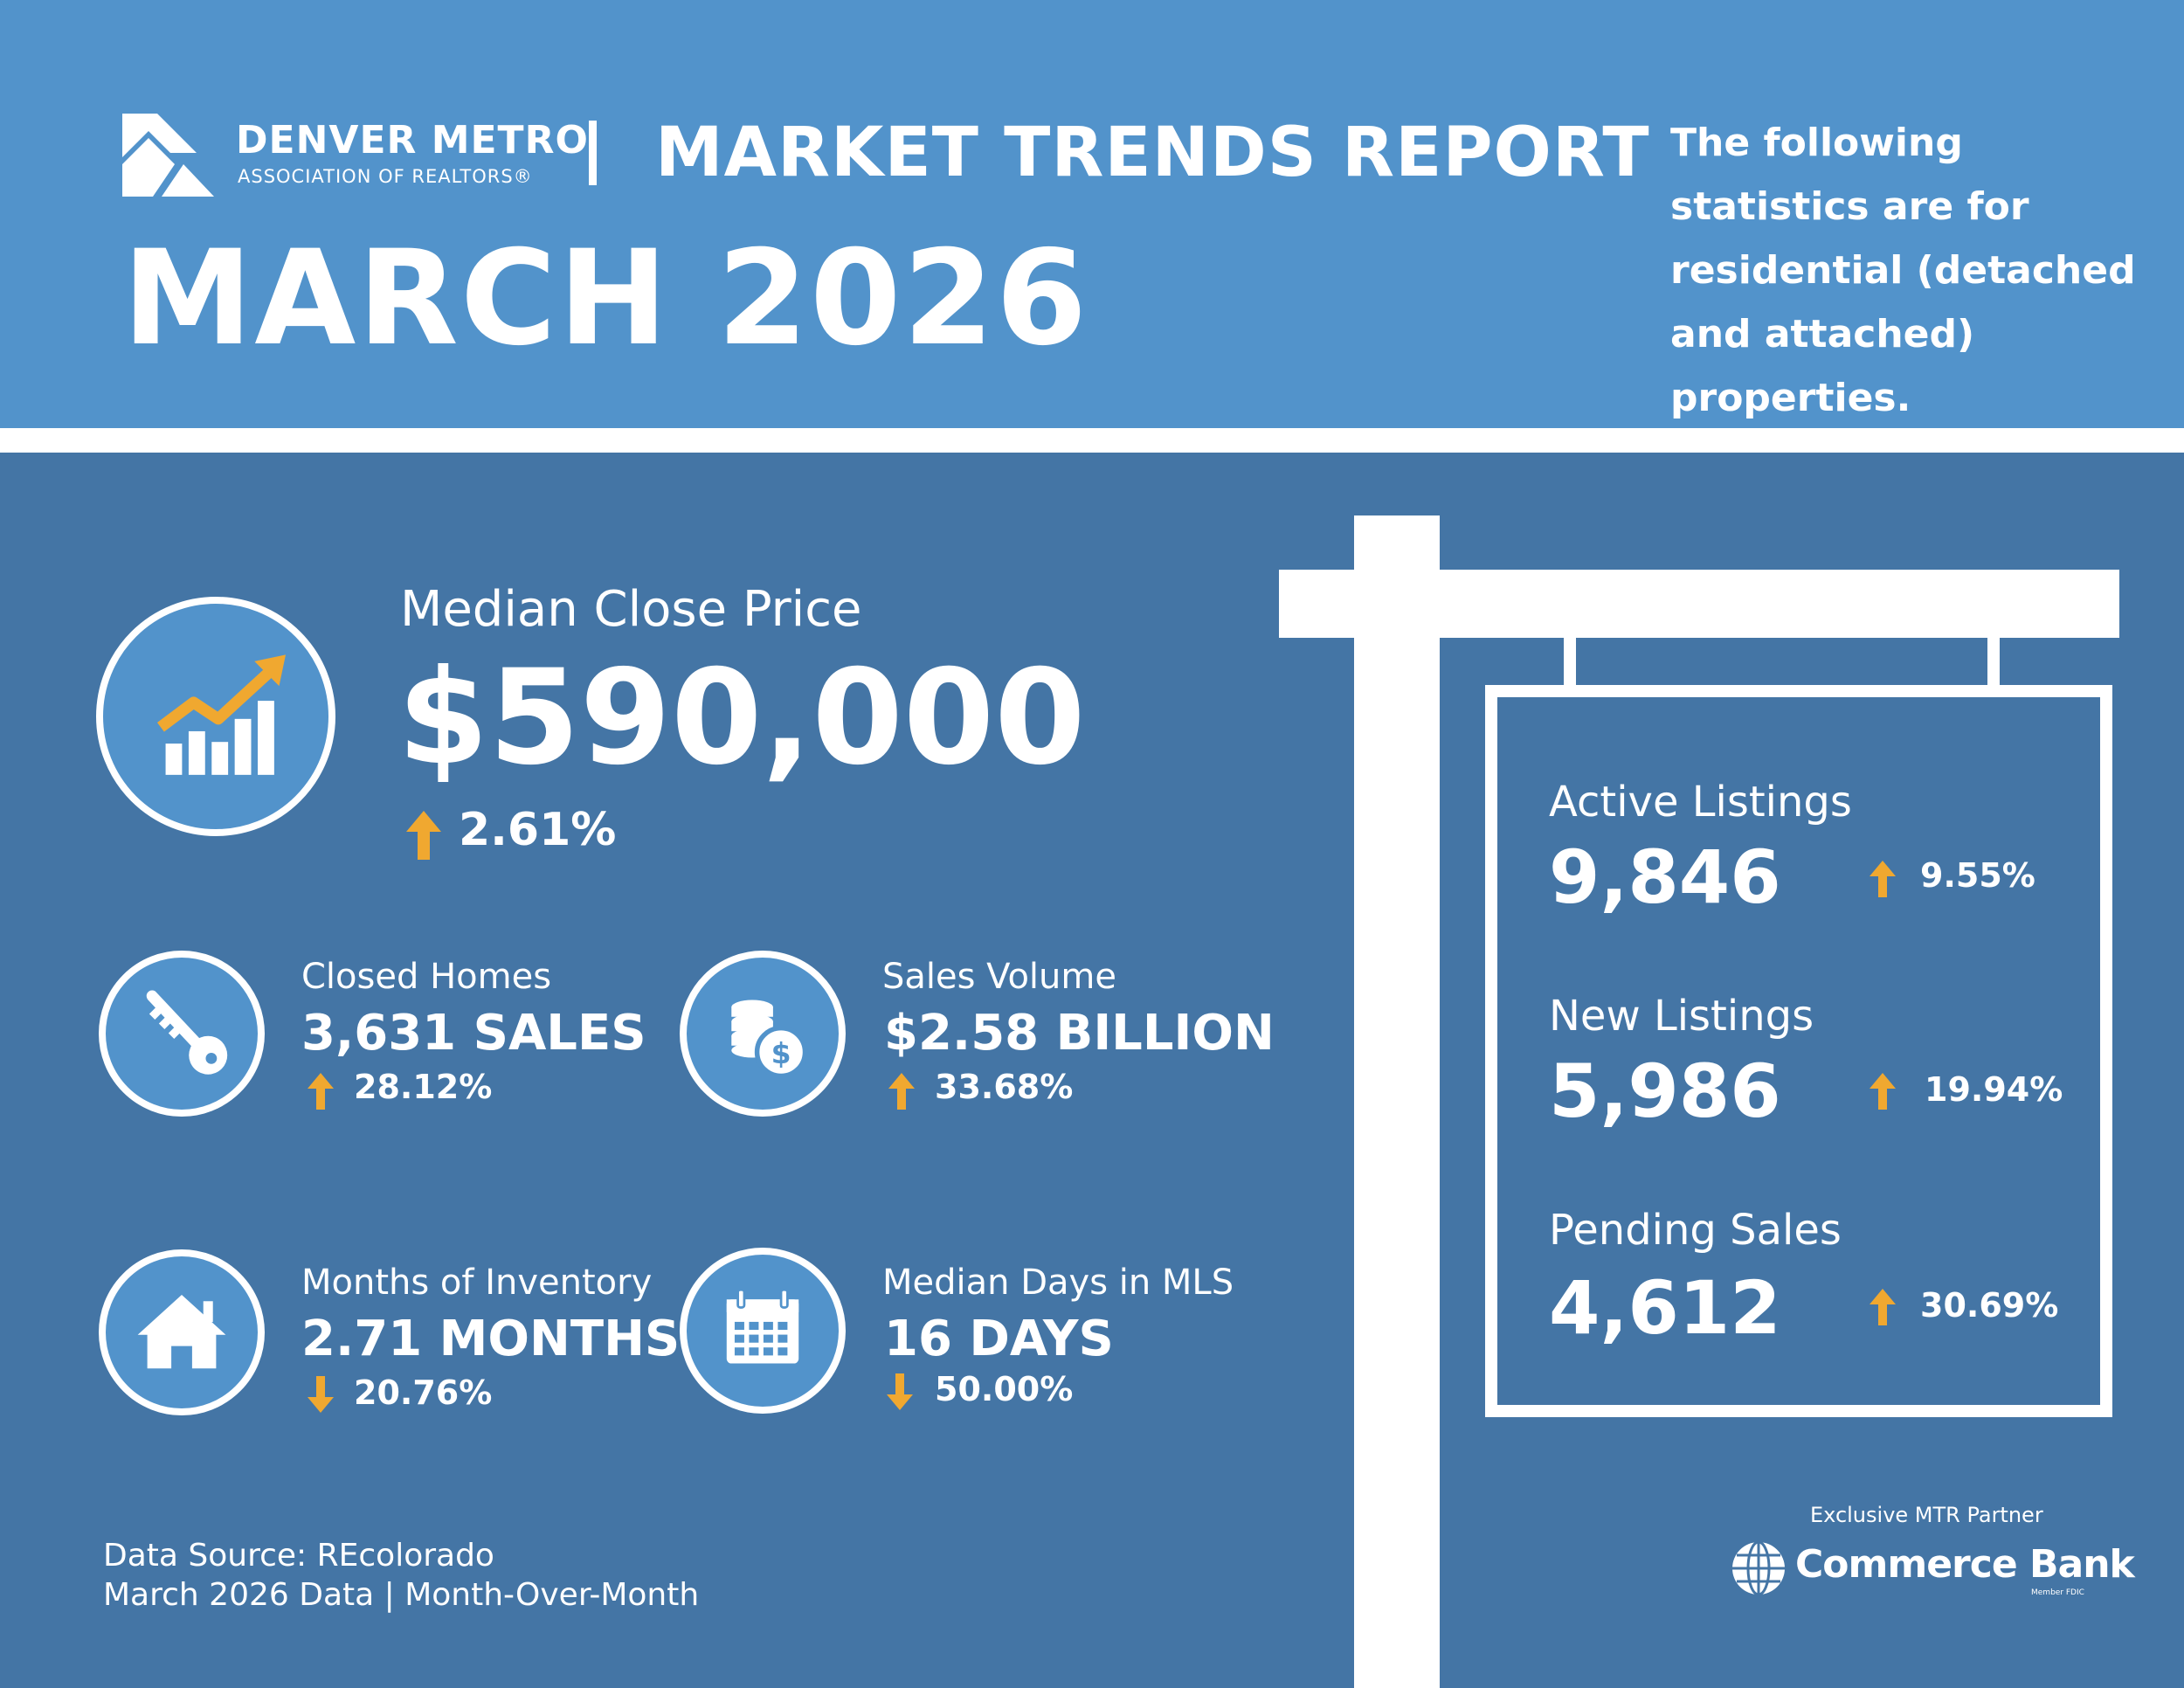  I want to click on median-close-price-label: Median Close Price, so click(631, 609).